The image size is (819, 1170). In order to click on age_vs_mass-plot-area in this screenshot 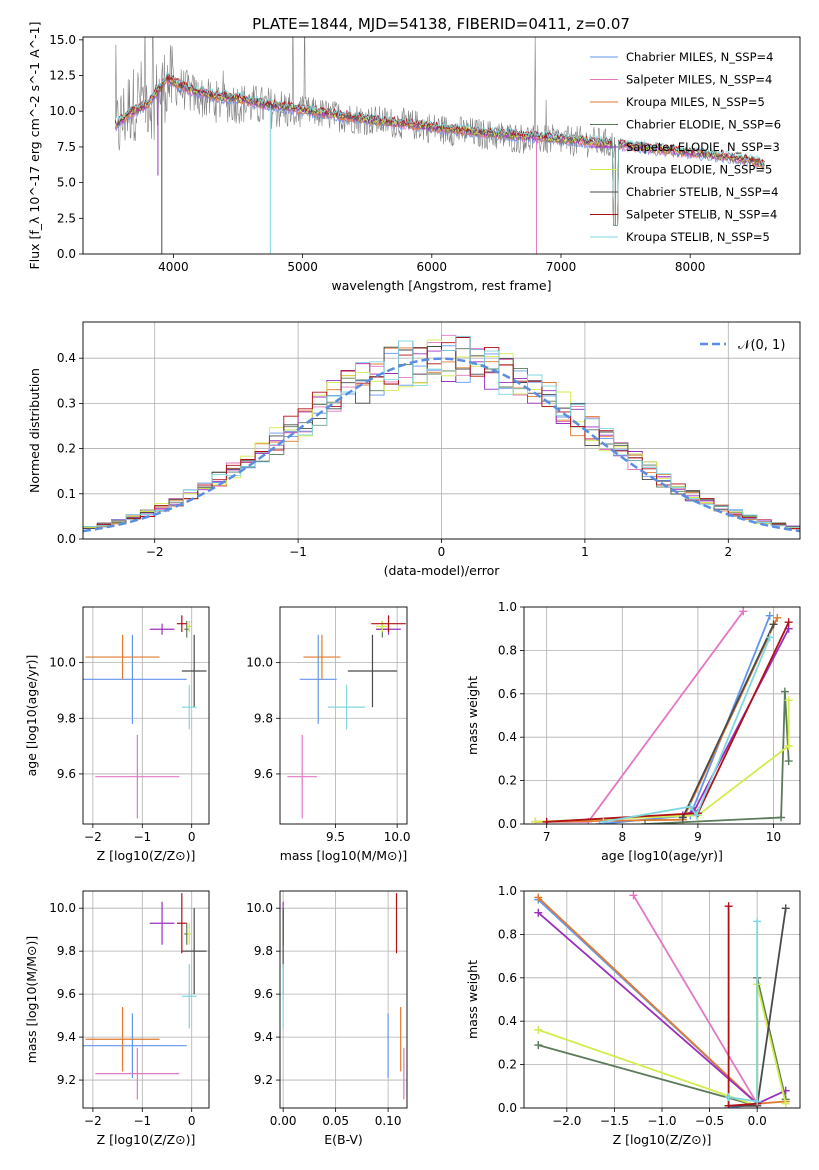, I will do `click(346, 717)`.